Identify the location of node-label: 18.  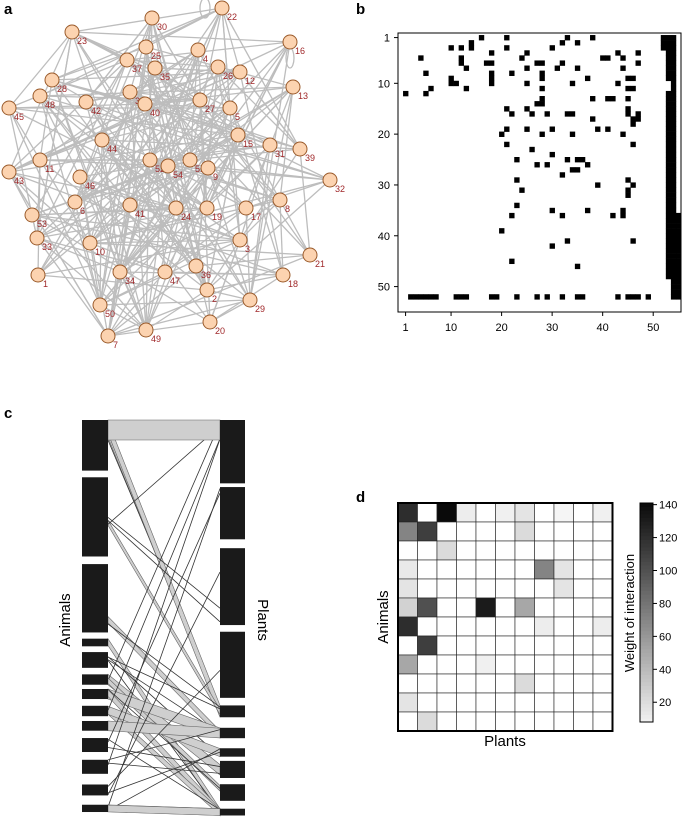
(293, 284).